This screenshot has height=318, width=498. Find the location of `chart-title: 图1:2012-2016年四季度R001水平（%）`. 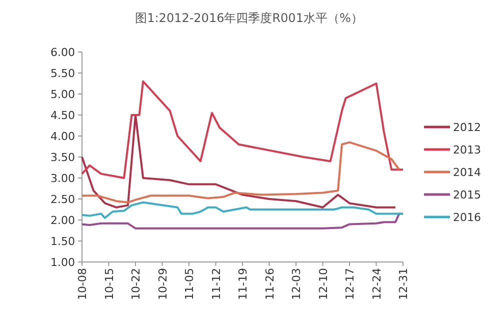

chart-title: 图1:2012-2016年四季度R001水平（%） is located at coordinates (249, 18).